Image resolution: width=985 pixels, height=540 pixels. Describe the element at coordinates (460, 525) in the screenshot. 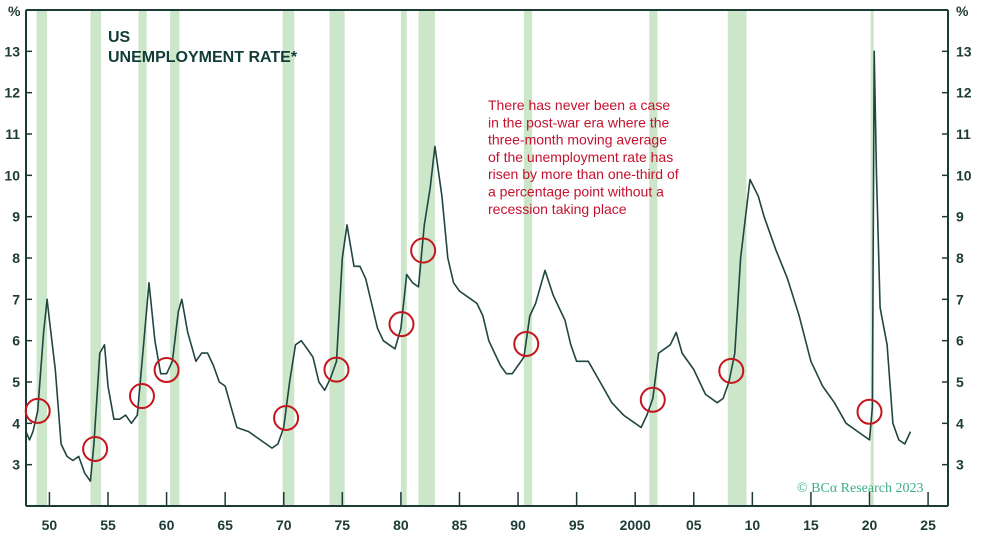

I see `x-tick-label: 85` at that location.